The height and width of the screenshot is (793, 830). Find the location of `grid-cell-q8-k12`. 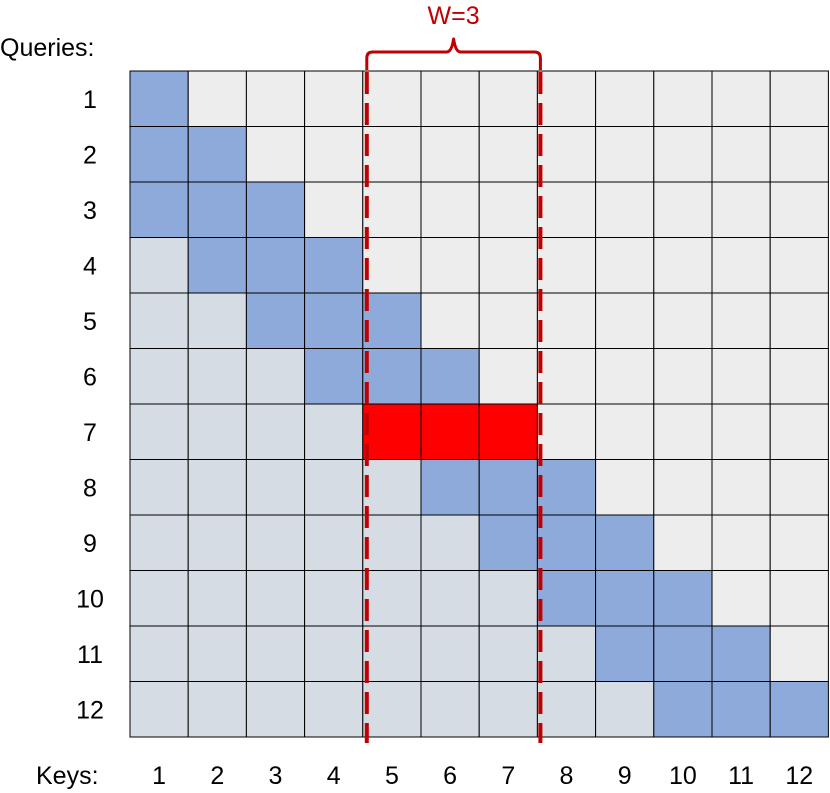

grid-cell-q8-k12 is located at coordinates (799, 487).